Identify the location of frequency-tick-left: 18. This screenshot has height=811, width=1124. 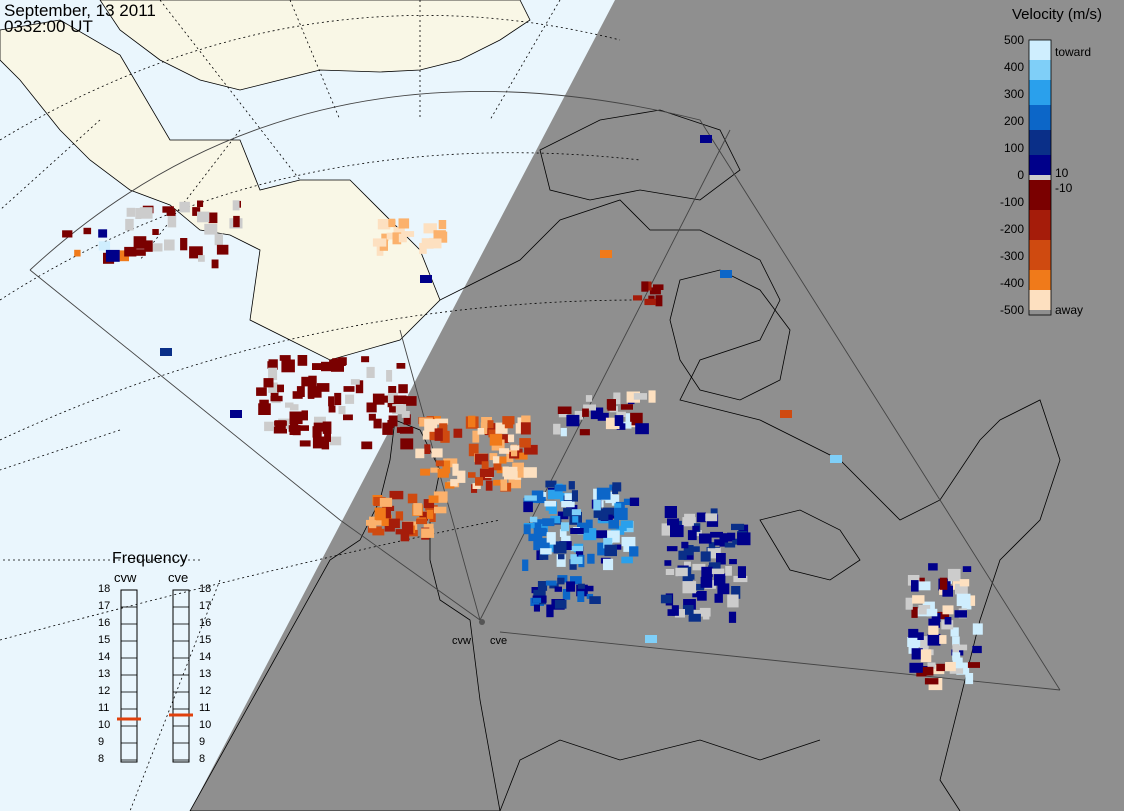
(104, 589).